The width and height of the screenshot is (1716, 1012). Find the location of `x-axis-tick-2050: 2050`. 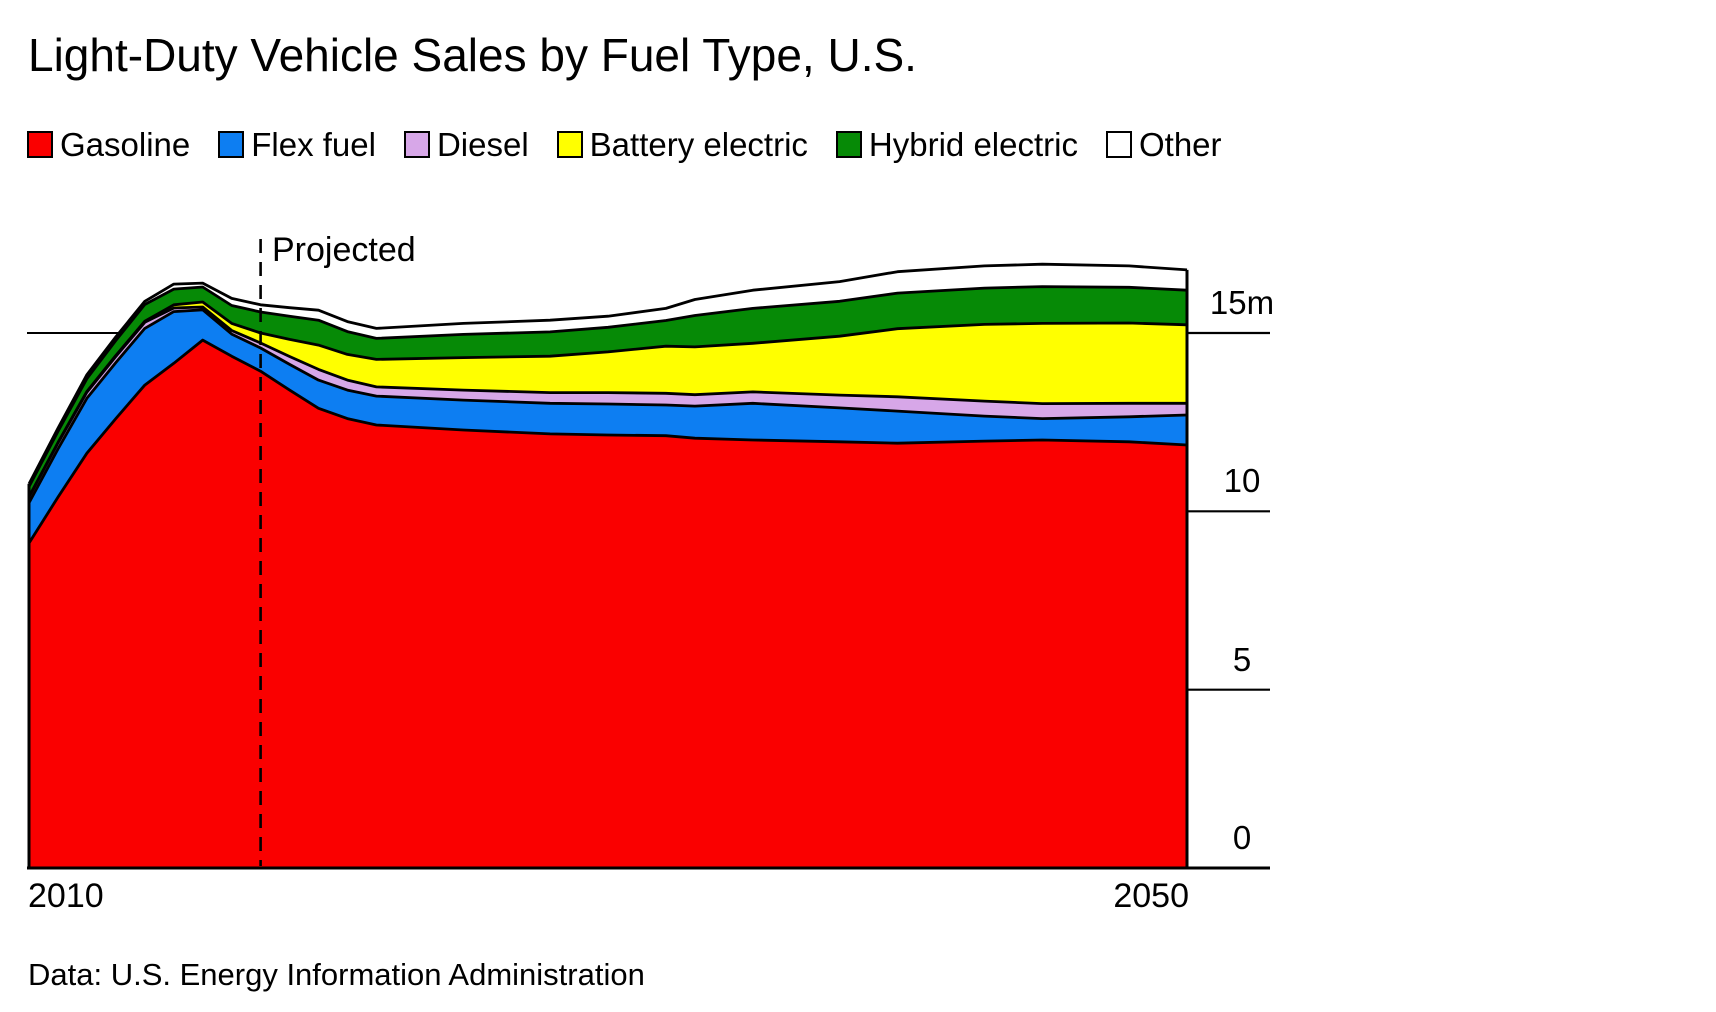

x-axis-tick-2050: 2050 is located at coordinates (1151, 896).